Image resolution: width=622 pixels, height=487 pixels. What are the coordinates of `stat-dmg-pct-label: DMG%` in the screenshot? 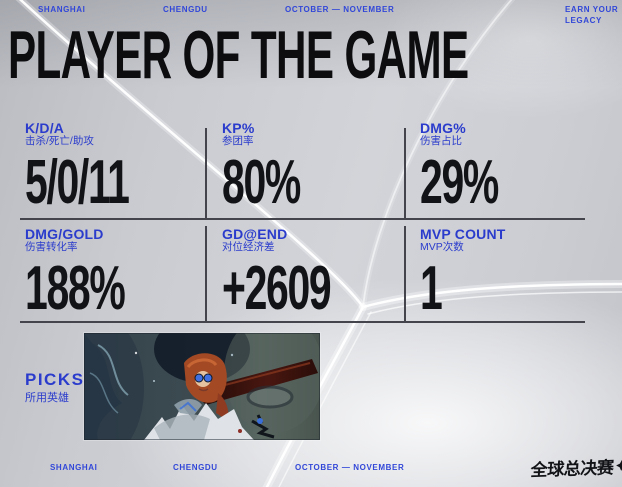 It's located at (443, 128).